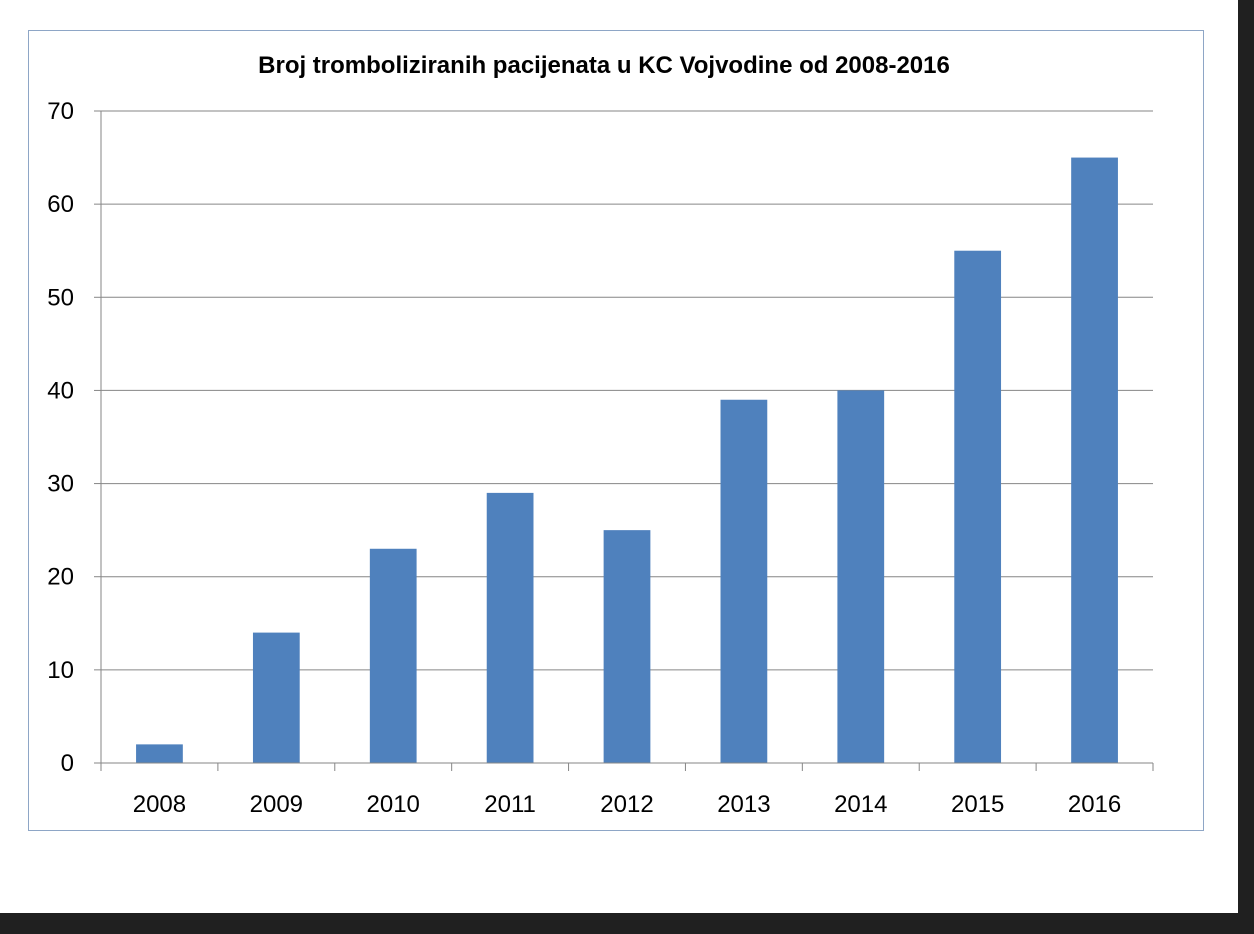 The image size is (1254, 934). I want to click on x-tick-label: 2012, so click(626, 804).